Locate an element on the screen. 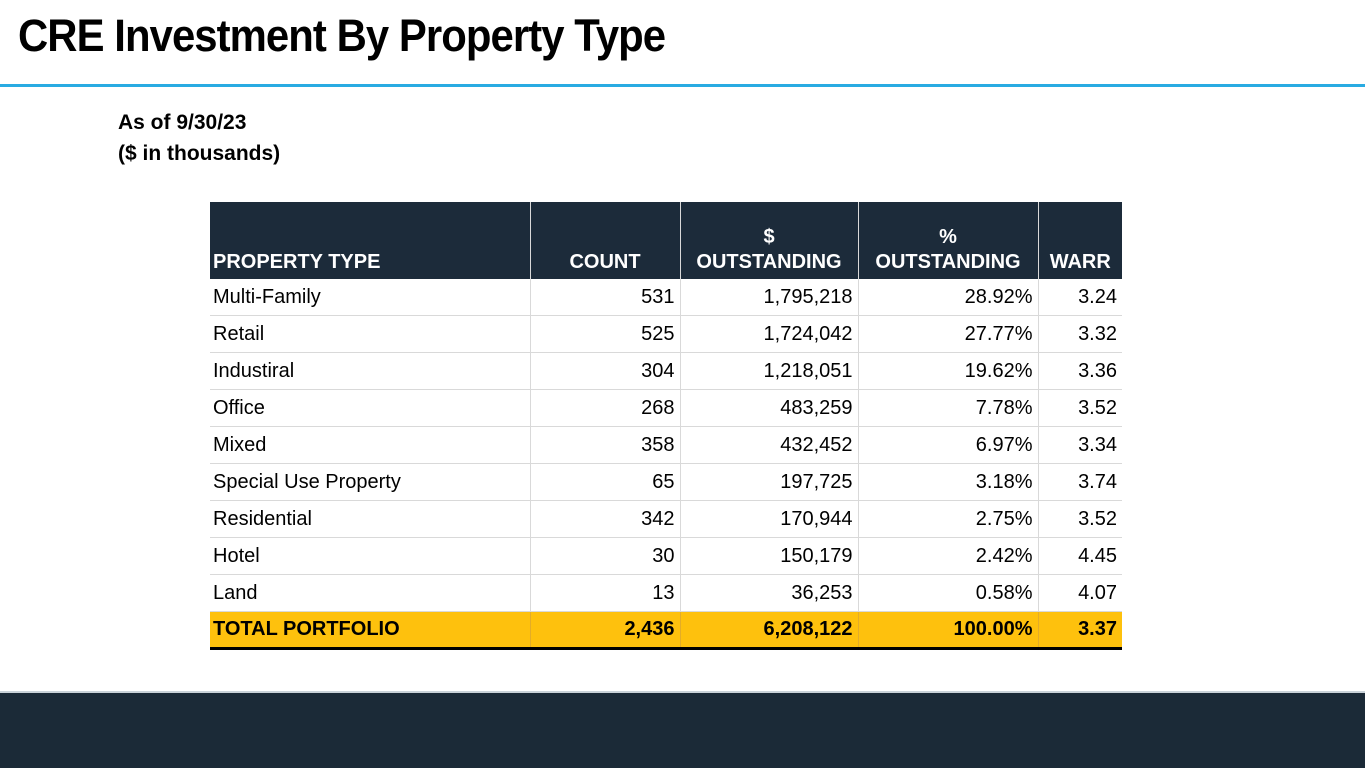  table-row: Land 13 36,253 0.58% 4.07 is located at coordinates (666, 593).